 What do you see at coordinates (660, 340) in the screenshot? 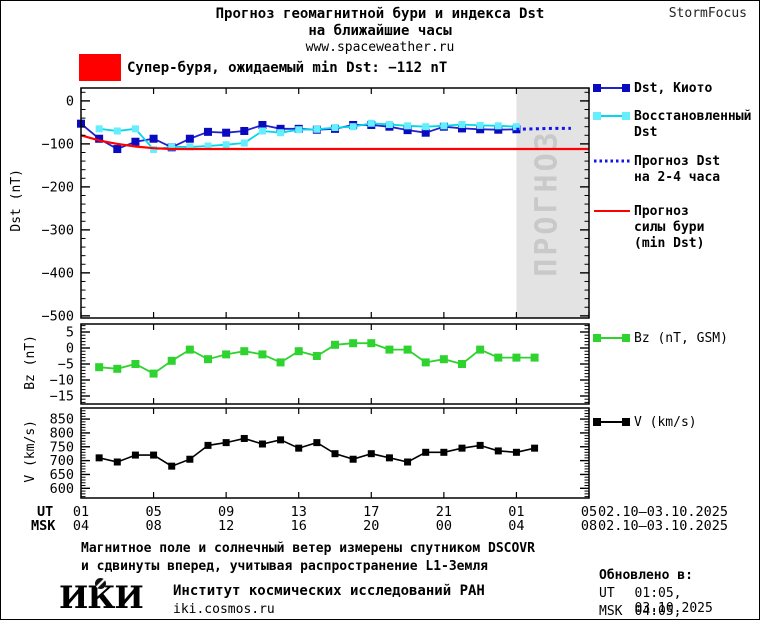
I see `legend-item-bz: Bz (nT, GSM)` at bounding box center [660, 340].